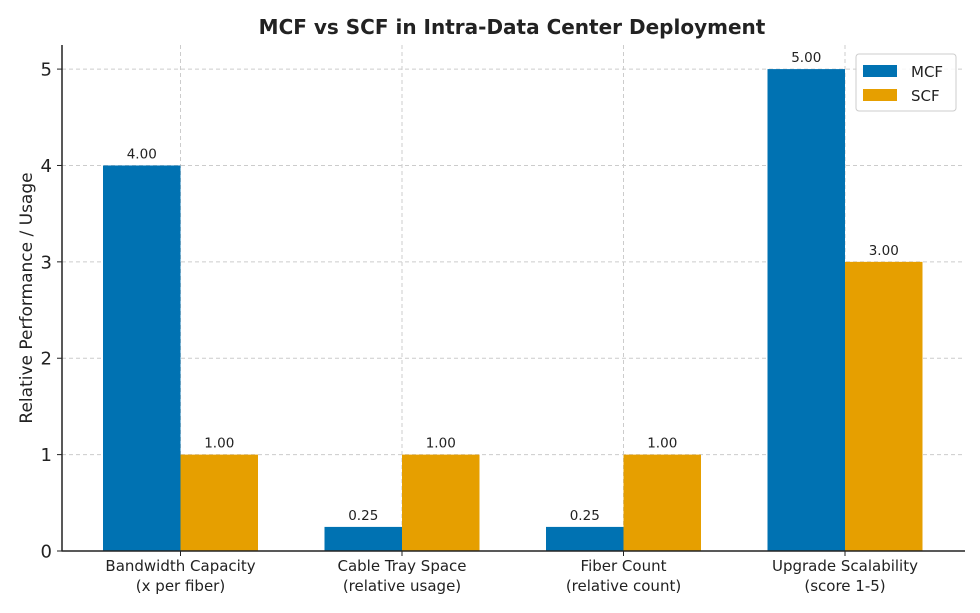  I want to click on legend-label-mcf: MCF, so click(927, 72).